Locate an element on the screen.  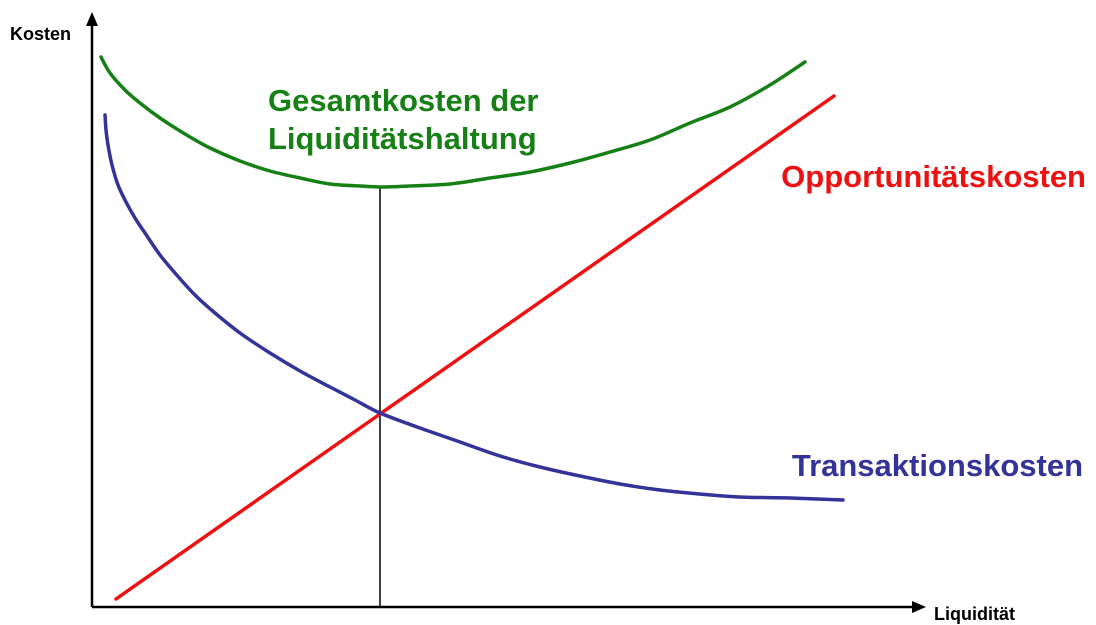
label-transaction-cost: Transaktionskosten is located at coordinates (937, 465).